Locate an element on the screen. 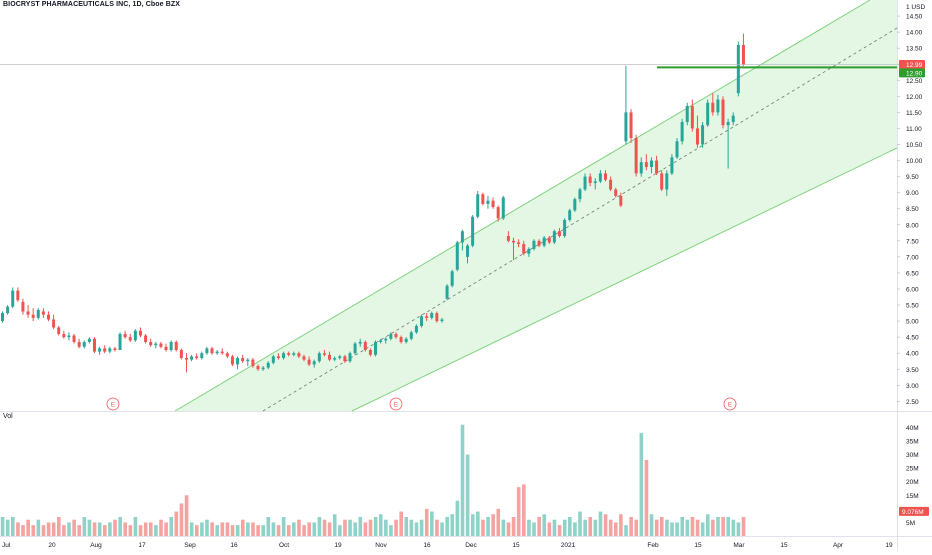 The width and height of the screenshot is (932, 555). horizontal-level-tag: 12.90 is located at coordinates (912, 73).